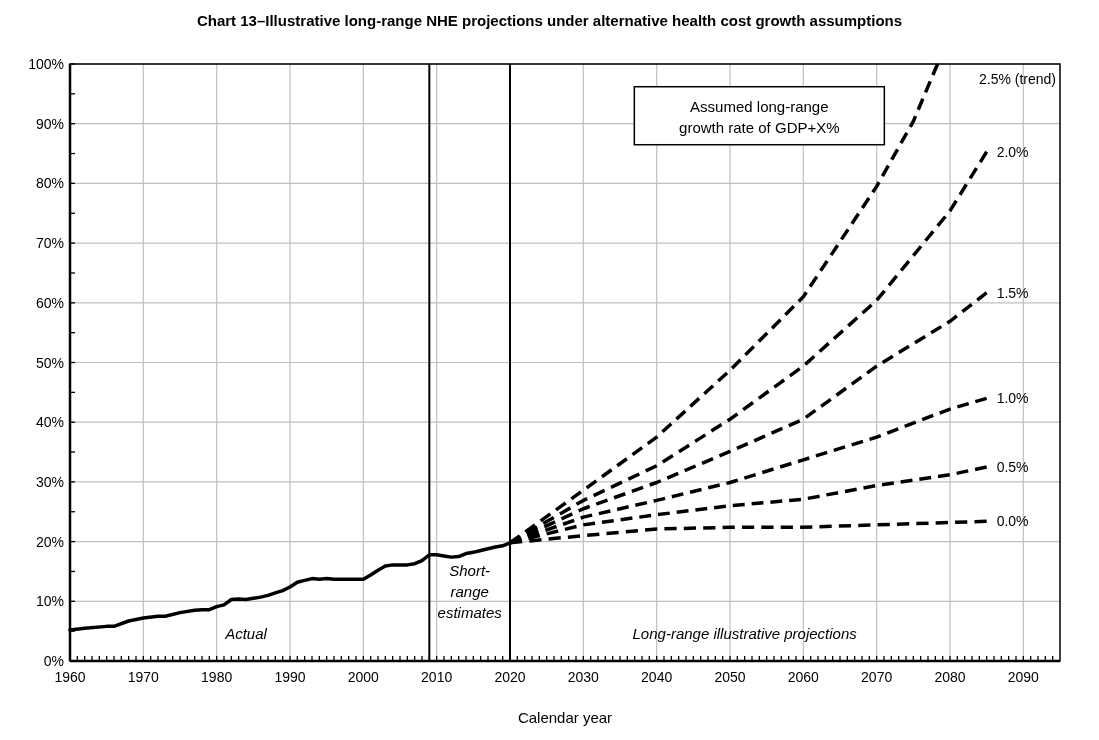 This screenshot has height=740, width=1099. What do you see at coordinates (363, 677) in the screenshot?
I see `x-tick-label: 2000` at bounding box center [363, 677].